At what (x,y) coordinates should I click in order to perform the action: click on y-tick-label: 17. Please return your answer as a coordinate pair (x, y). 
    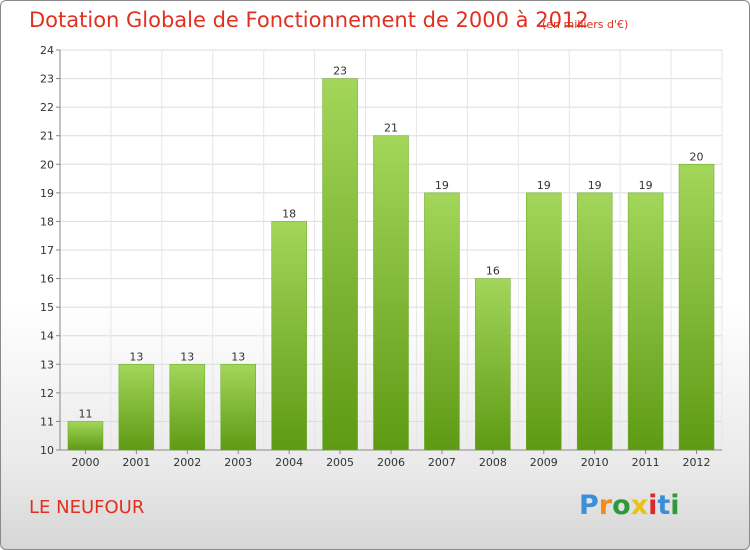
    Looking at the image, I should click on (47, 250).